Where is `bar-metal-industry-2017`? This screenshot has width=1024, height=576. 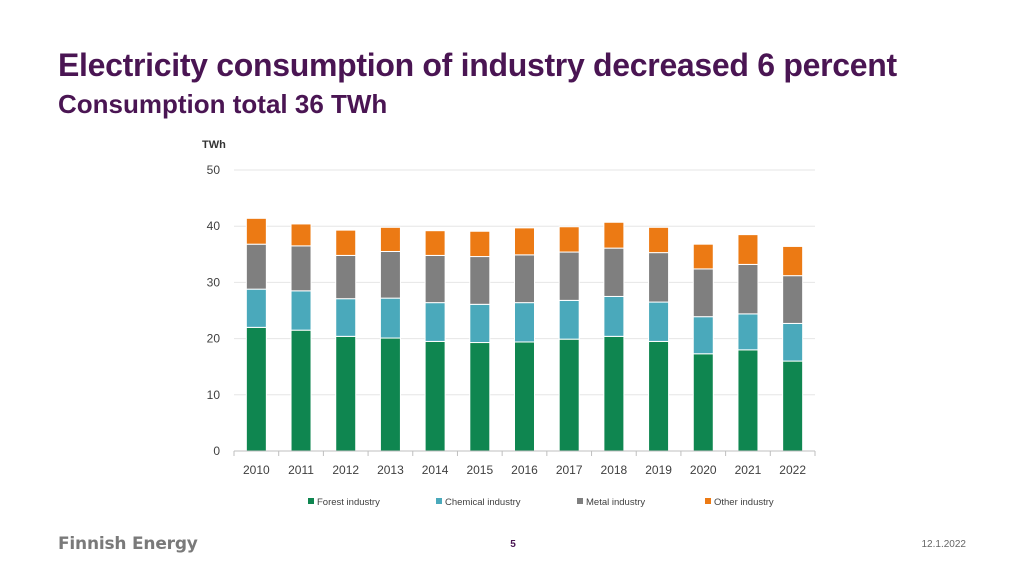 bar-metal-industry-2017 is located at coordinates (569, 276).